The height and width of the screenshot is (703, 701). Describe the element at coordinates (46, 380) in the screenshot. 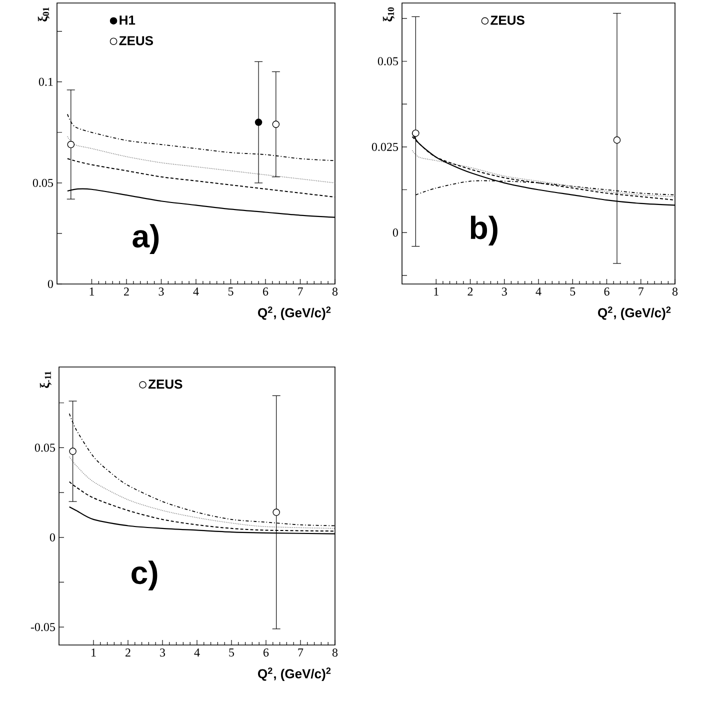

I see `y-axis-title: ξ$_{-11}$` at that location.